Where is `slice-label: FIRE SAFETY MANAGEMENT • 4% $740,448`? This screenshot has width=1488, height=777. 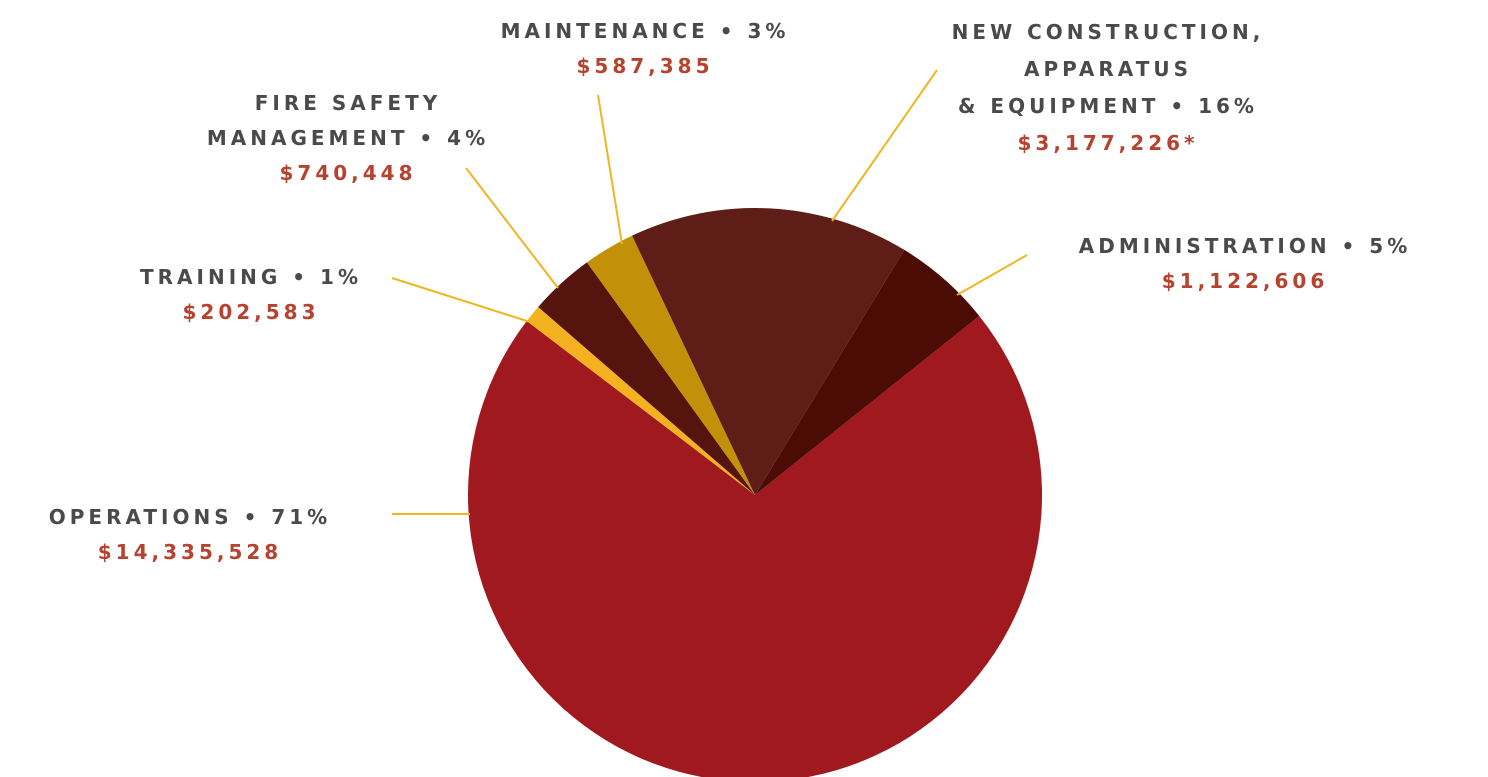
slice-label: FIRE SAFETY MANAGEMENT • 4% $740,448 is located at coordinates (348, 138).